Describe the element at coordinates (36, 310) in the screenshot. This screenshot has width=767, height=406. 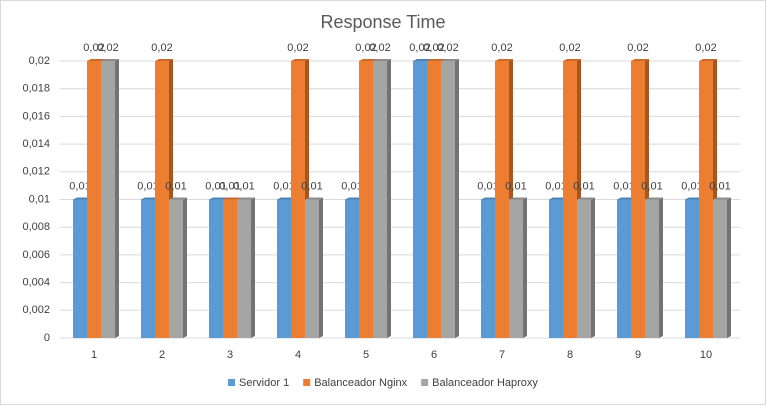
I see `y-tick-label: 0,002` at that location.